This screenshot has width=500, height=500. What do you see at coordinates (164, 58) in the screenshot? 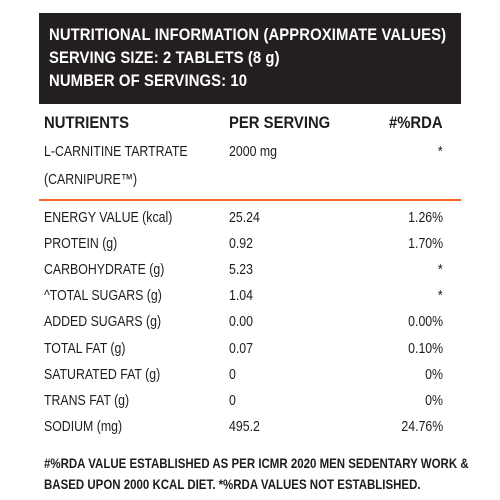
I see `serving-size: SERVING SIZE: 2 TABLETS (8 g)` at bounding box center [164, 58].